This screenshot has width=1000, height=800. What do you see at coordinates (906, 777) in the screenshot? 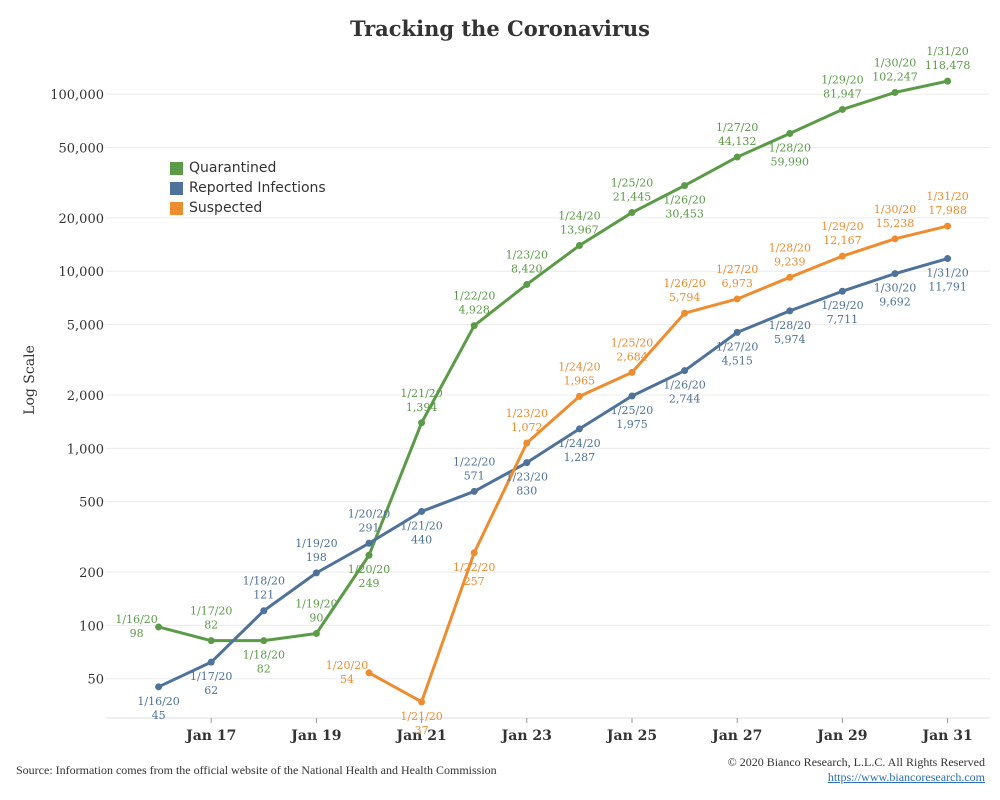
I see `website-link: https://www.biancoresearch.com` at bounding box center [906, 777].